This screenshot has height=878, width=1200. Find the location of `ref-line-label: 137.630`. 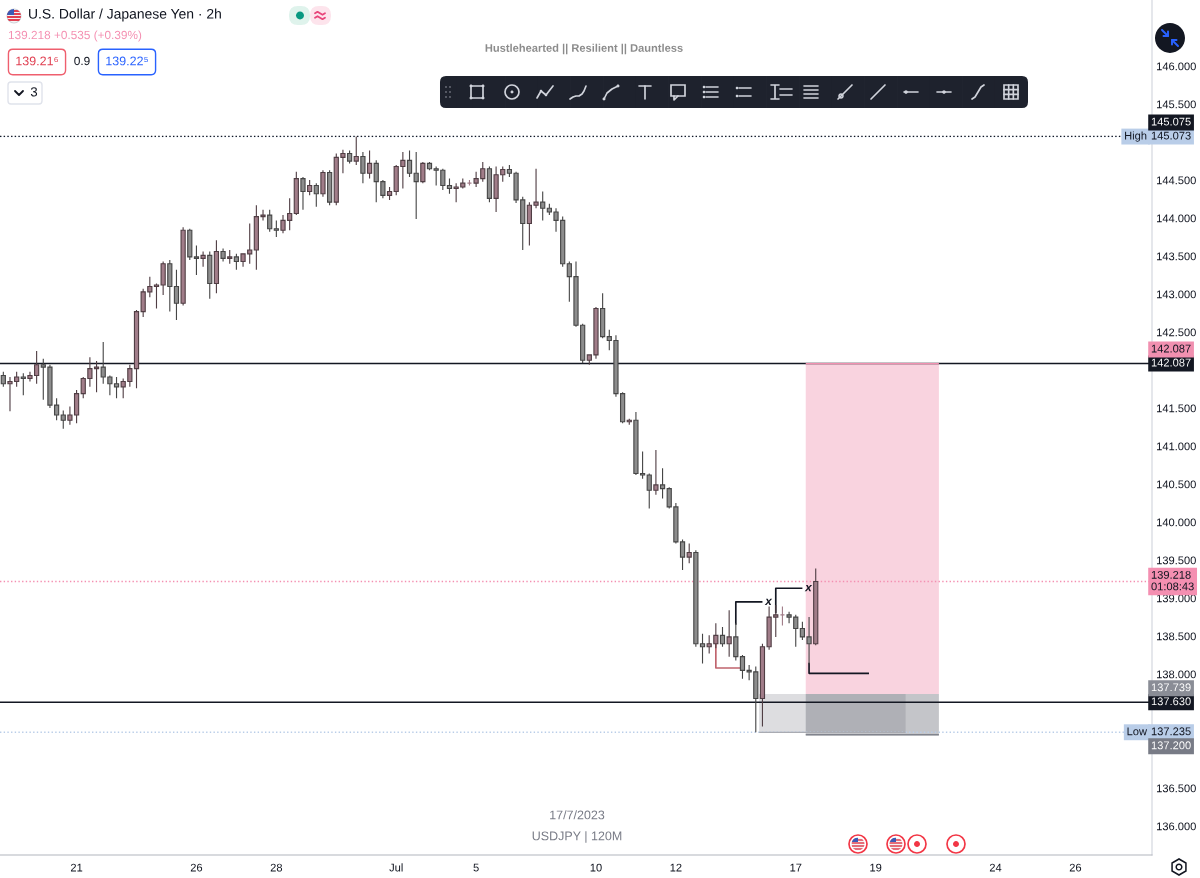

ref-line-label: 137.630 is located at coordinates (1171, 701).